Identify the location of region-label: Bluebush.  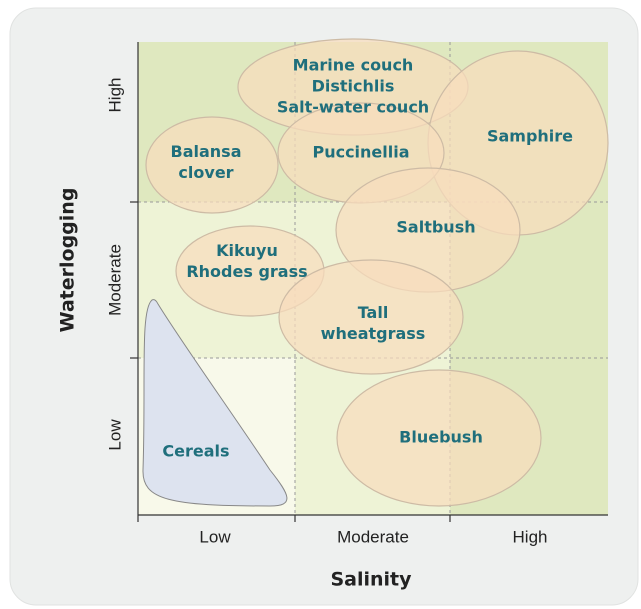
(441, 437).